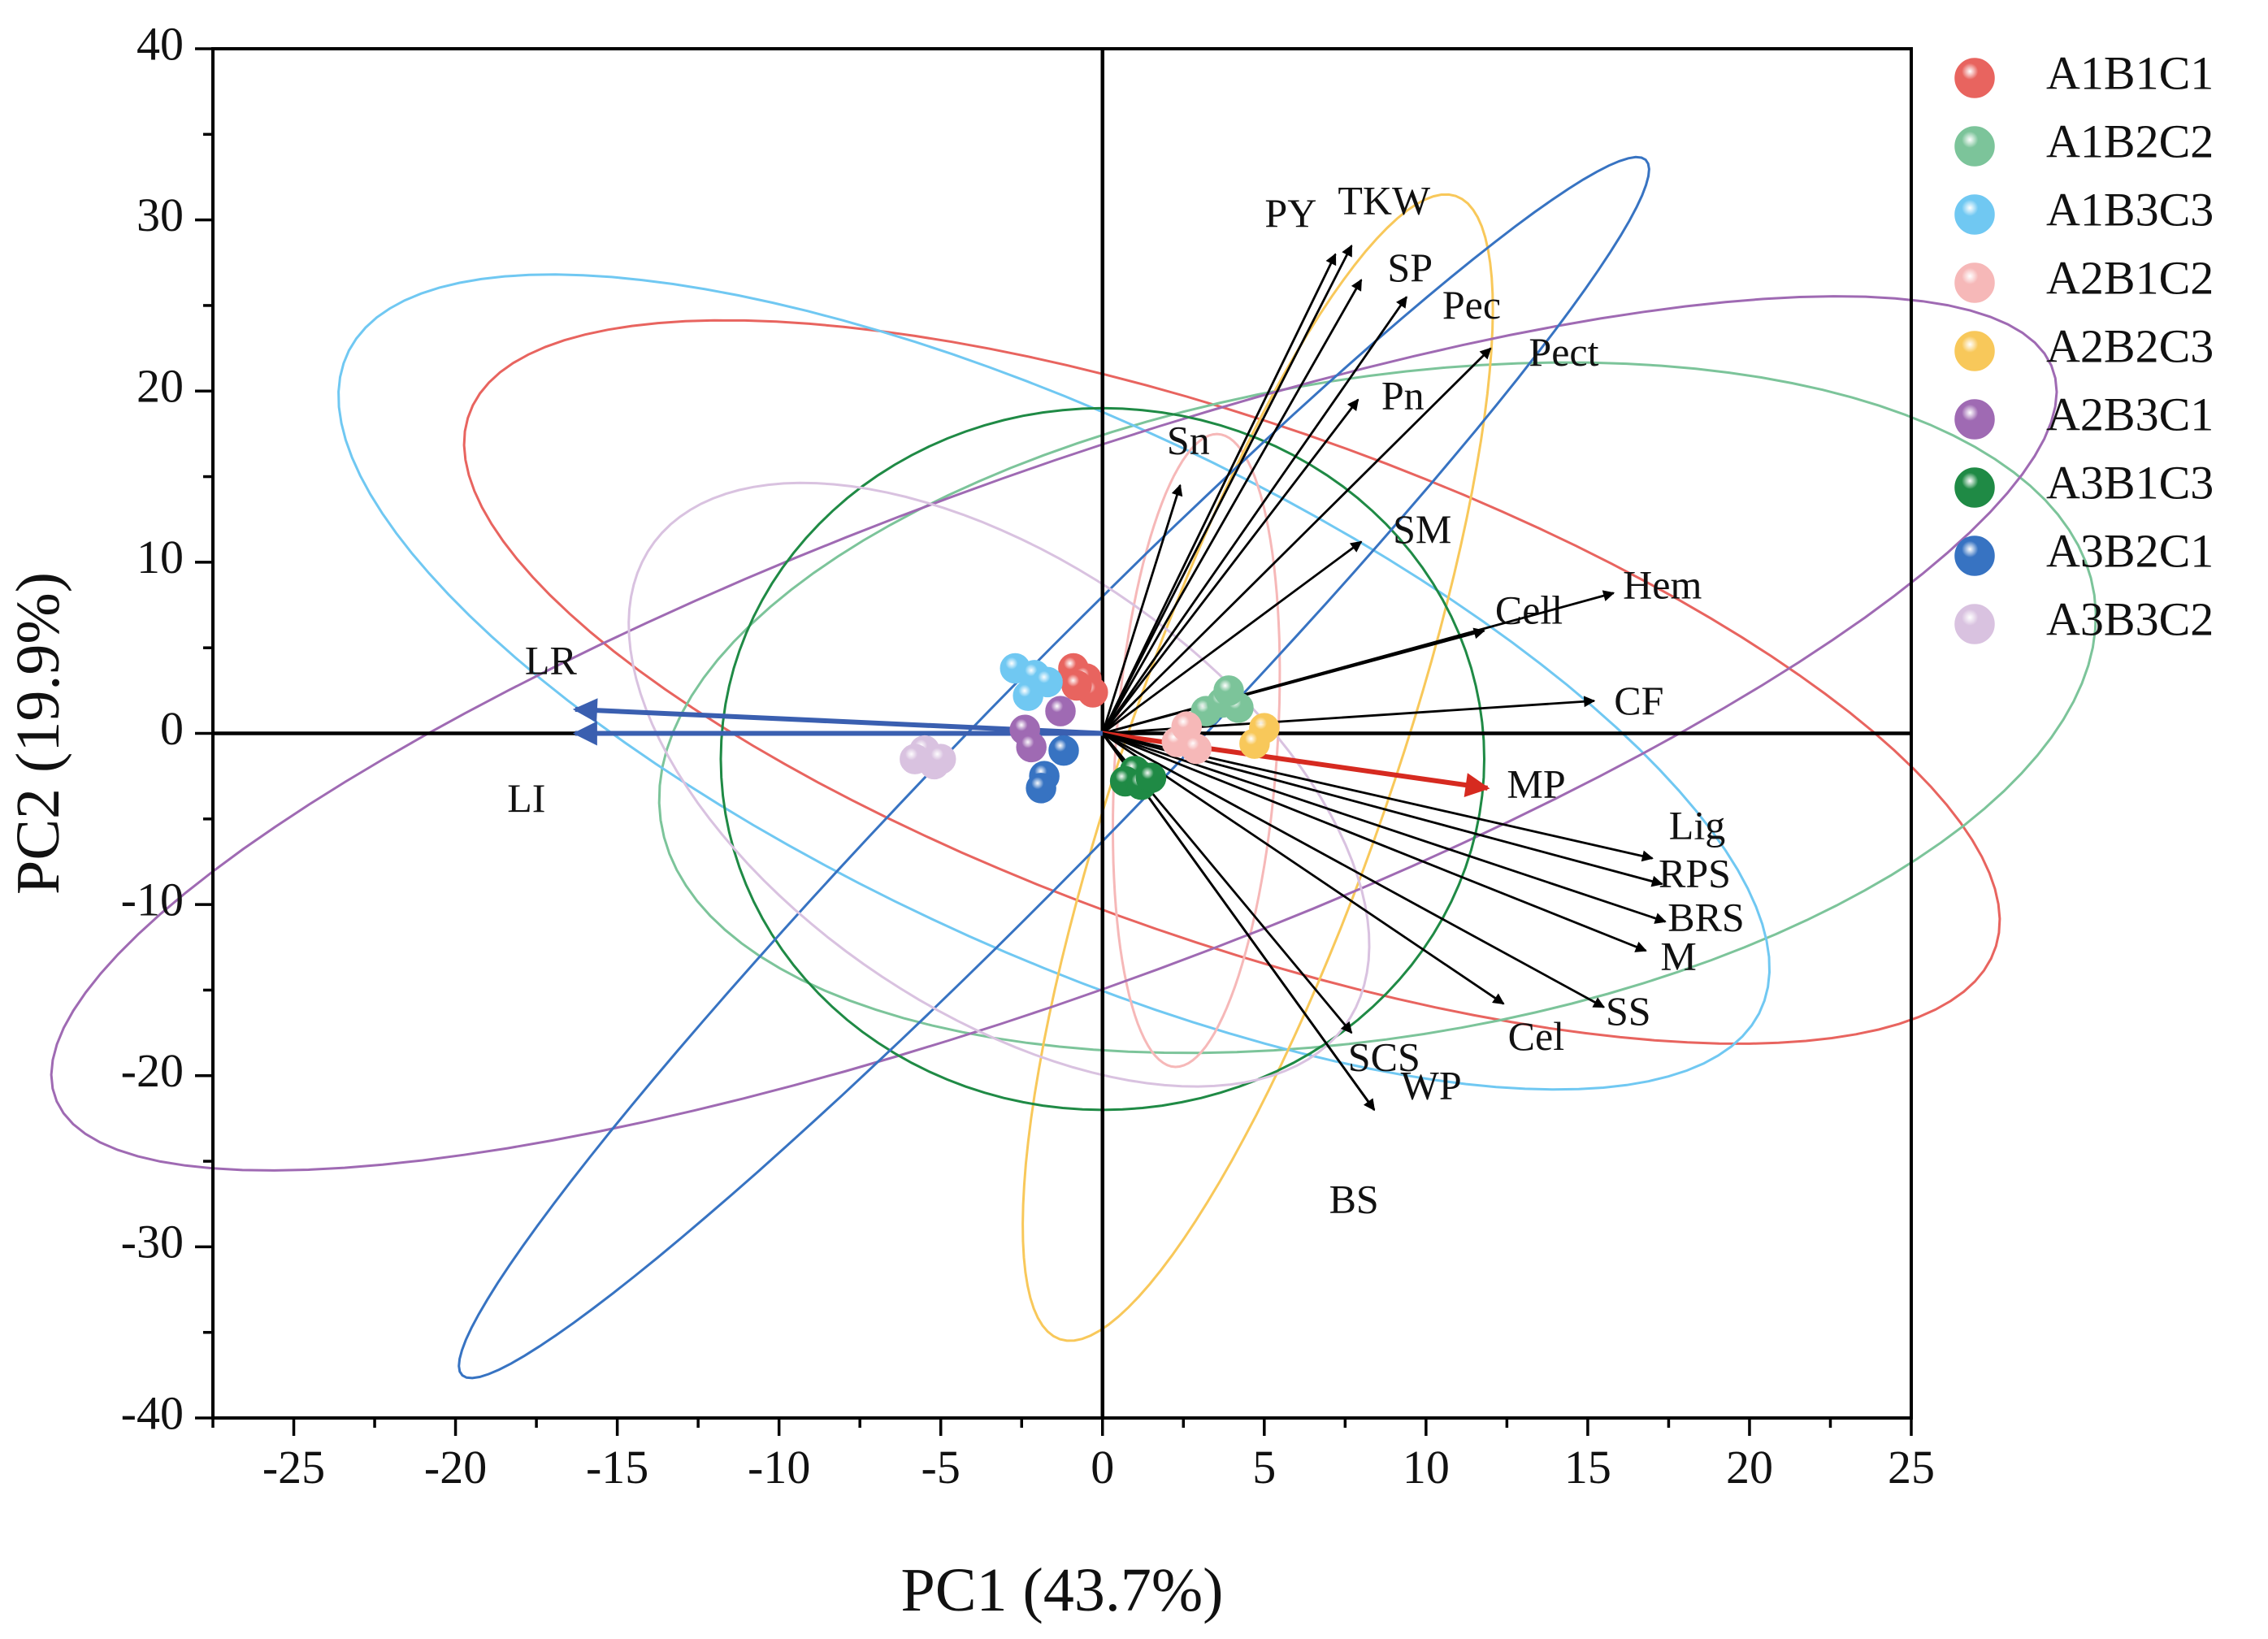 The image size is (2268, 1639). What do you see at coordinates (1431, 1085) in the screenshot?
I see `vector-label-wp: WP` at bounding box center [1431, 1085].